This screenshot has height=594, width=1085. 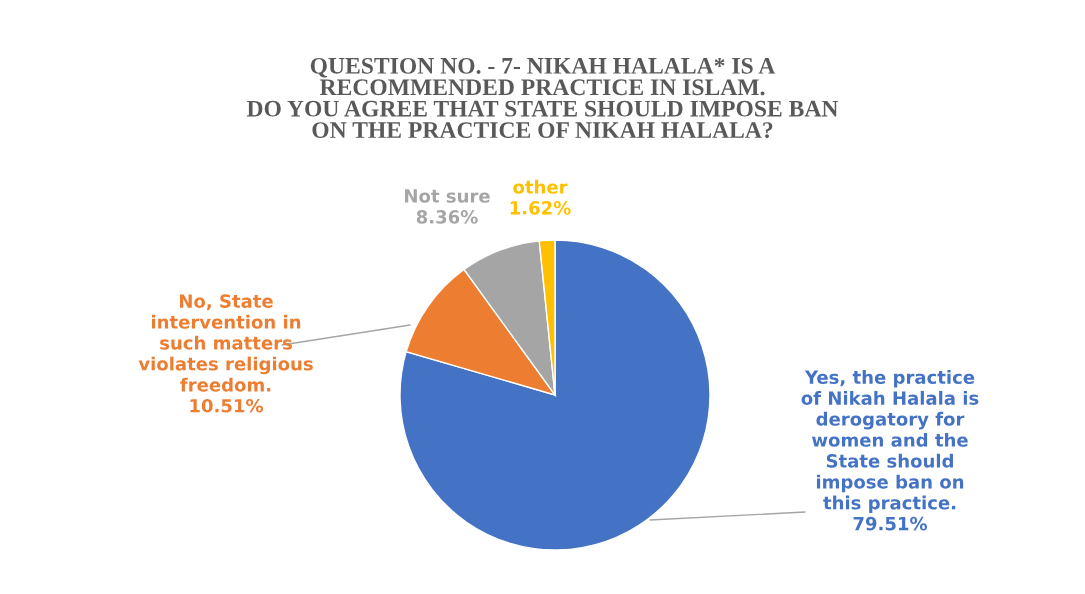 I want to click on data-label: 8.36%, so click(x=447, y=217).